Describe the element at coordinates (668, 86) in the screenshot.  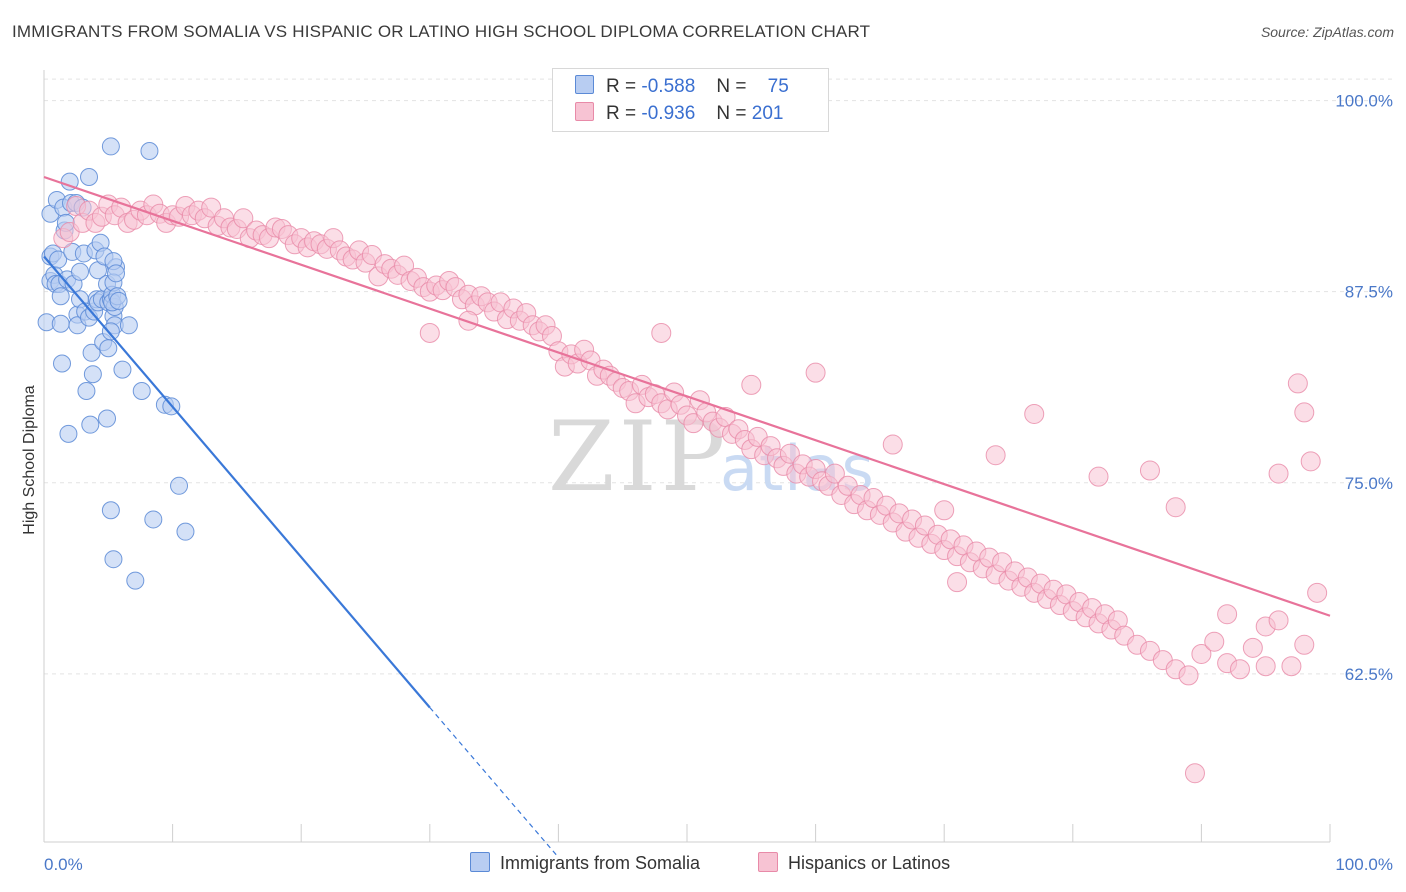
I see `legend-r-value: -0.588` at that location.